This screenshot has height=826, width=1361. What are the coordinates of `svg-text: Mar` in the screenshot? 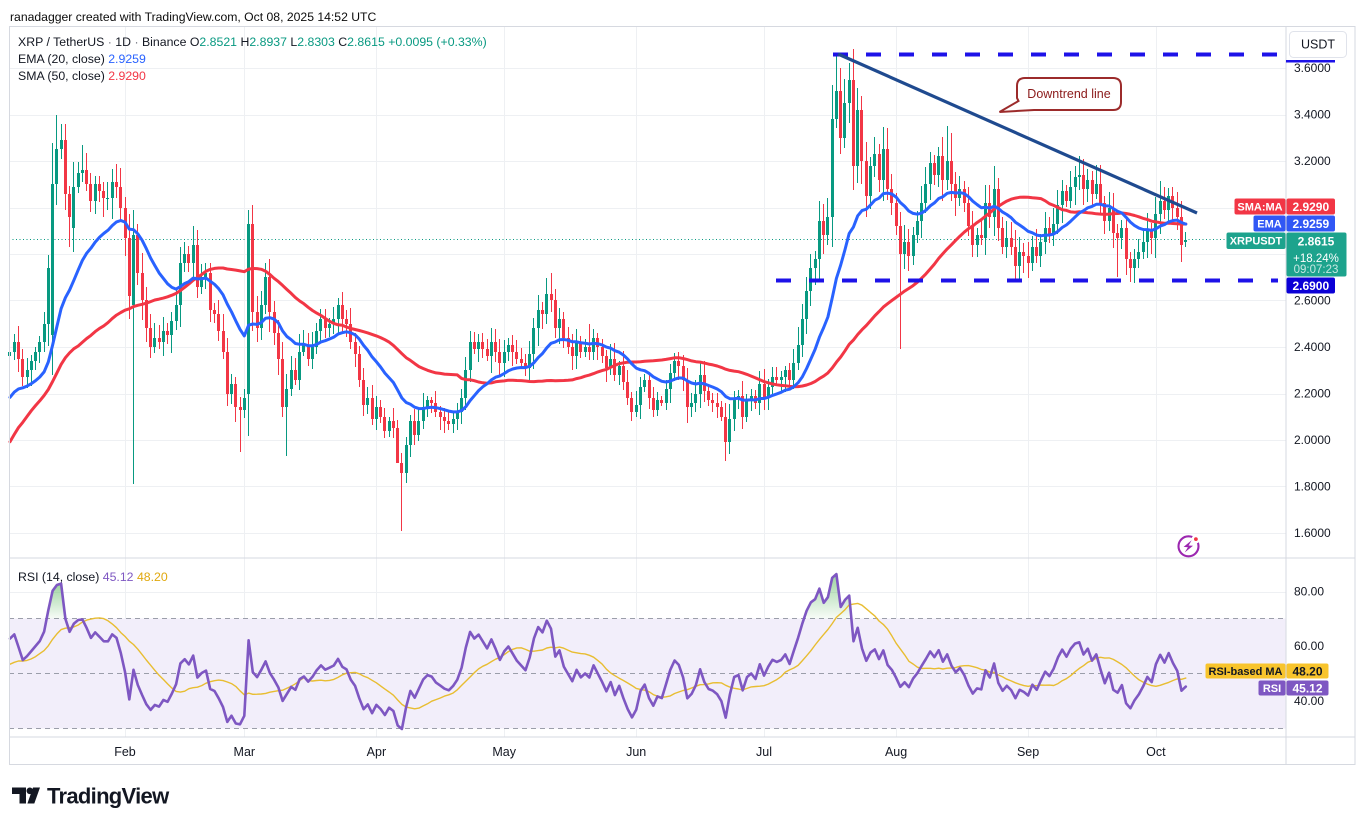 It's located at (245, 752).